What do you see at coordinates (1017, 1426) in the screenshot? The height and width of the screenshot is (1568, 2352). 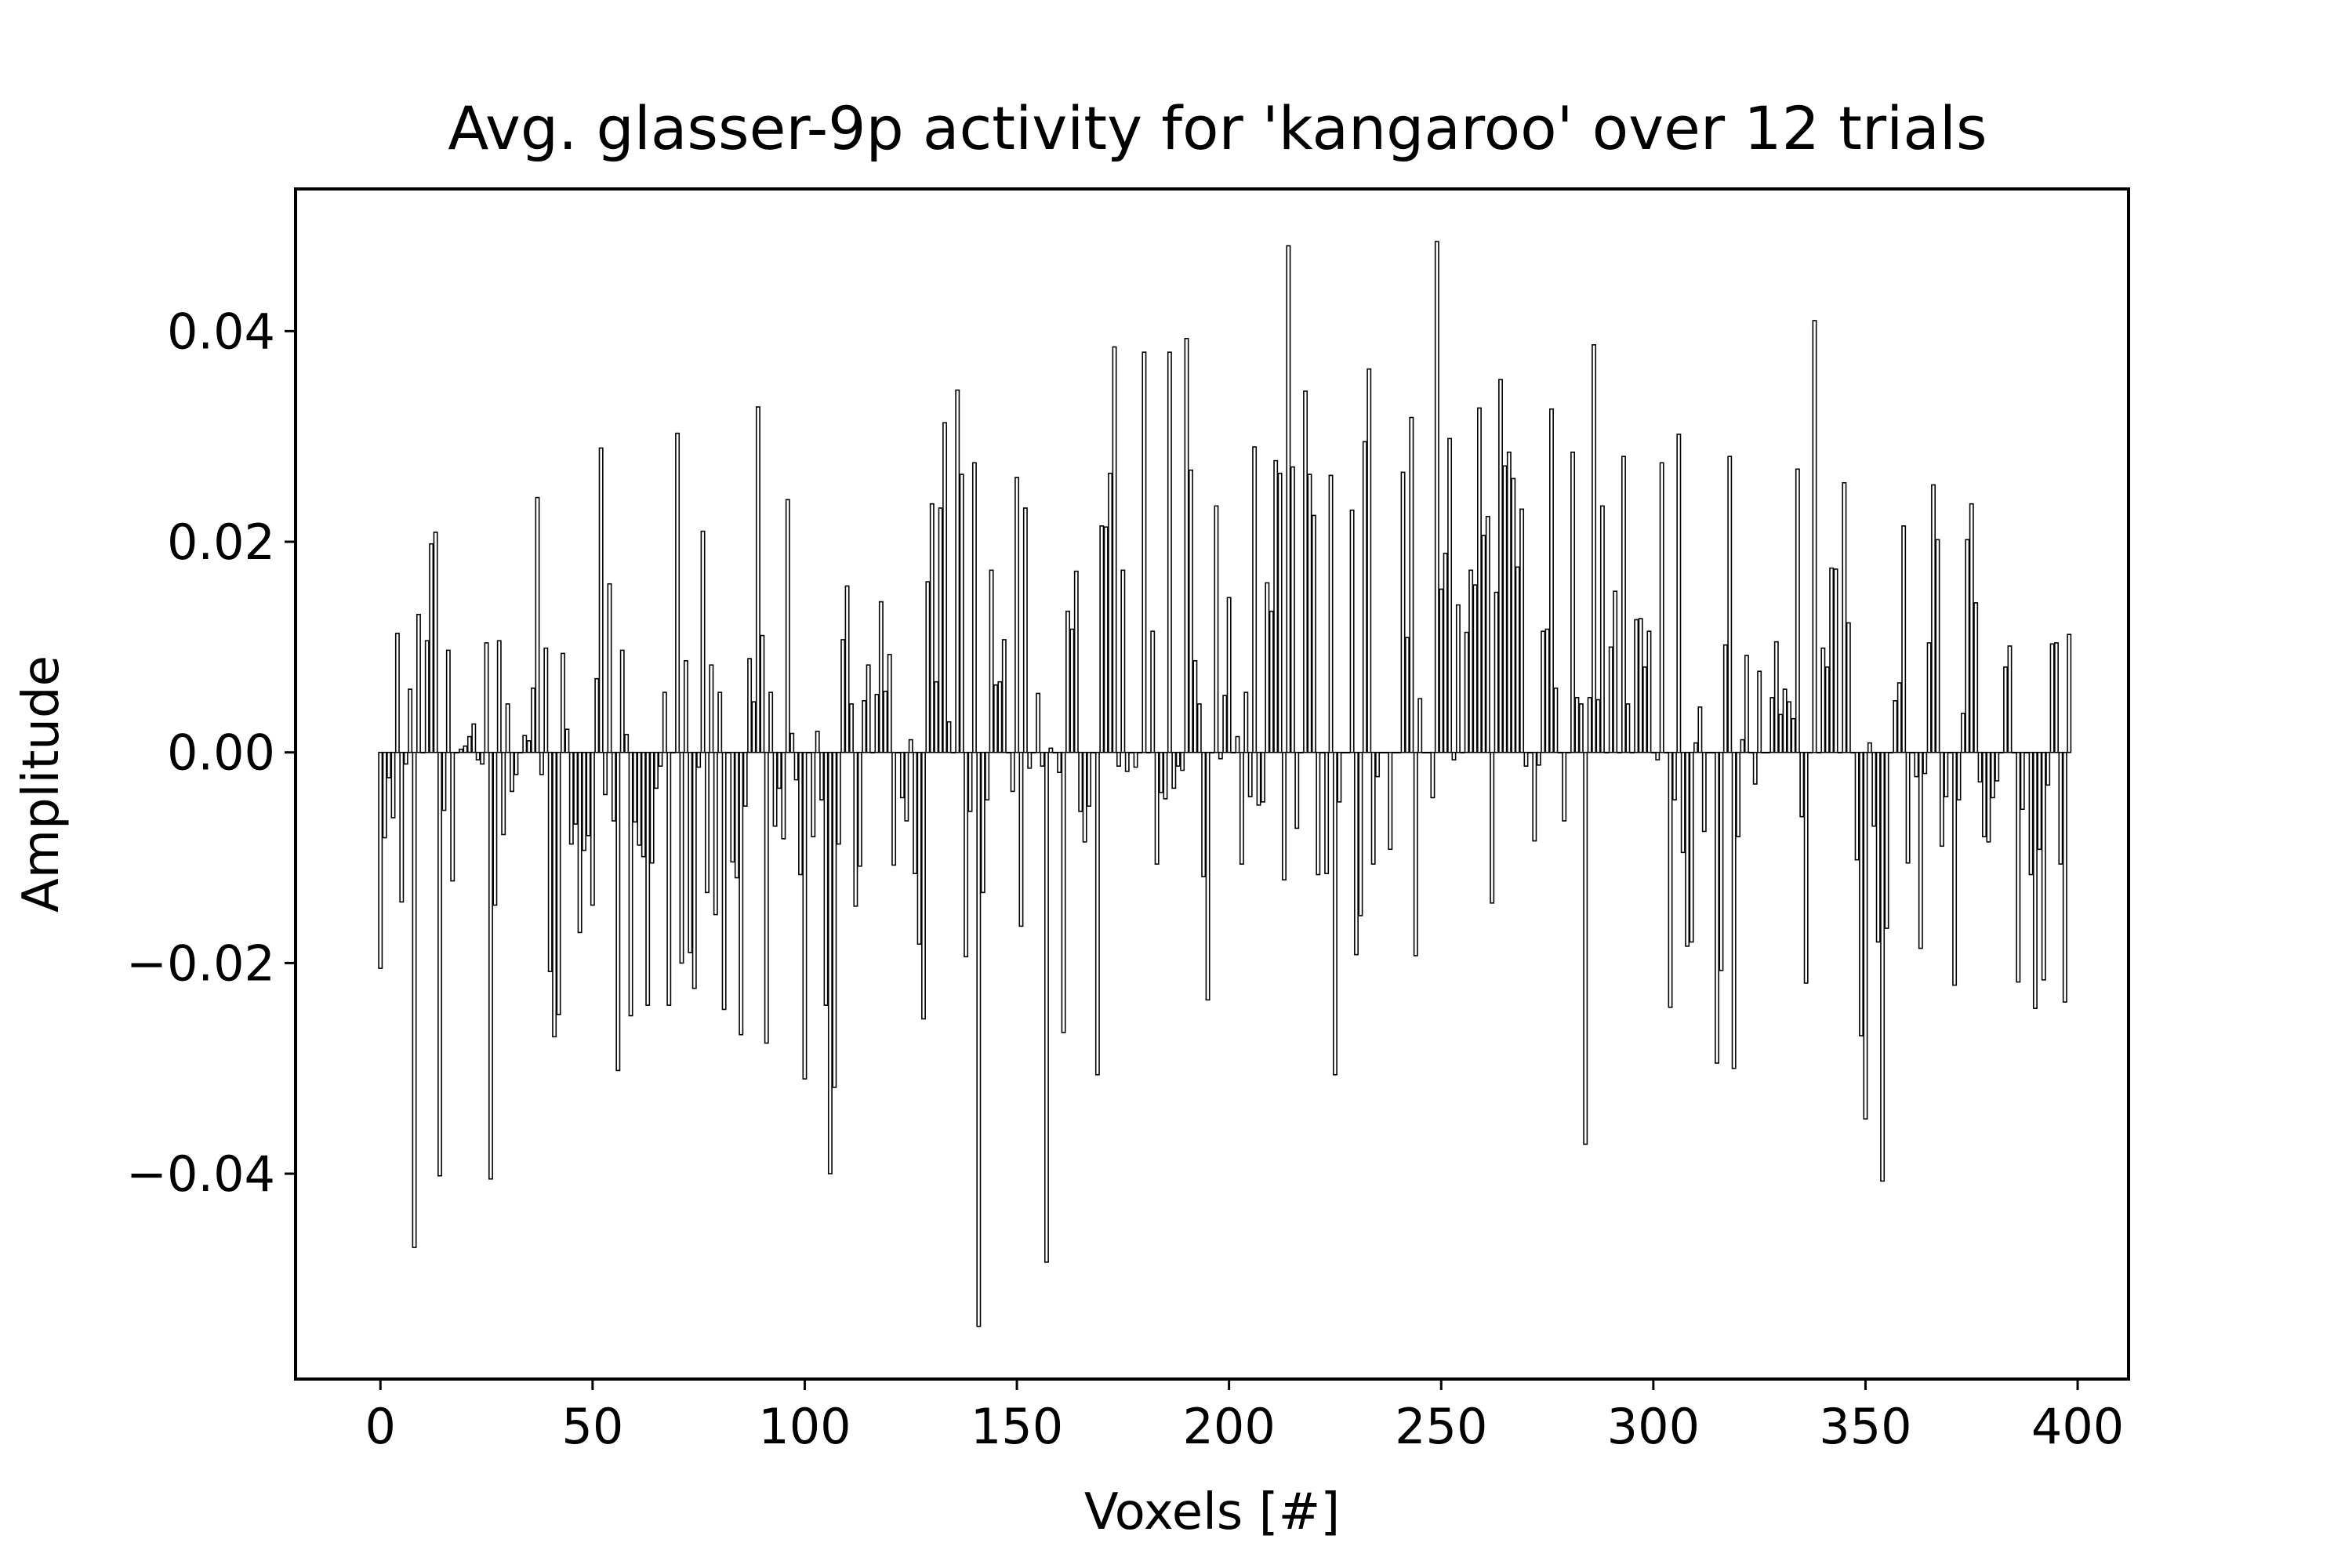 I see `x-tick-label: 150` at bounding box center [1017, 1426].